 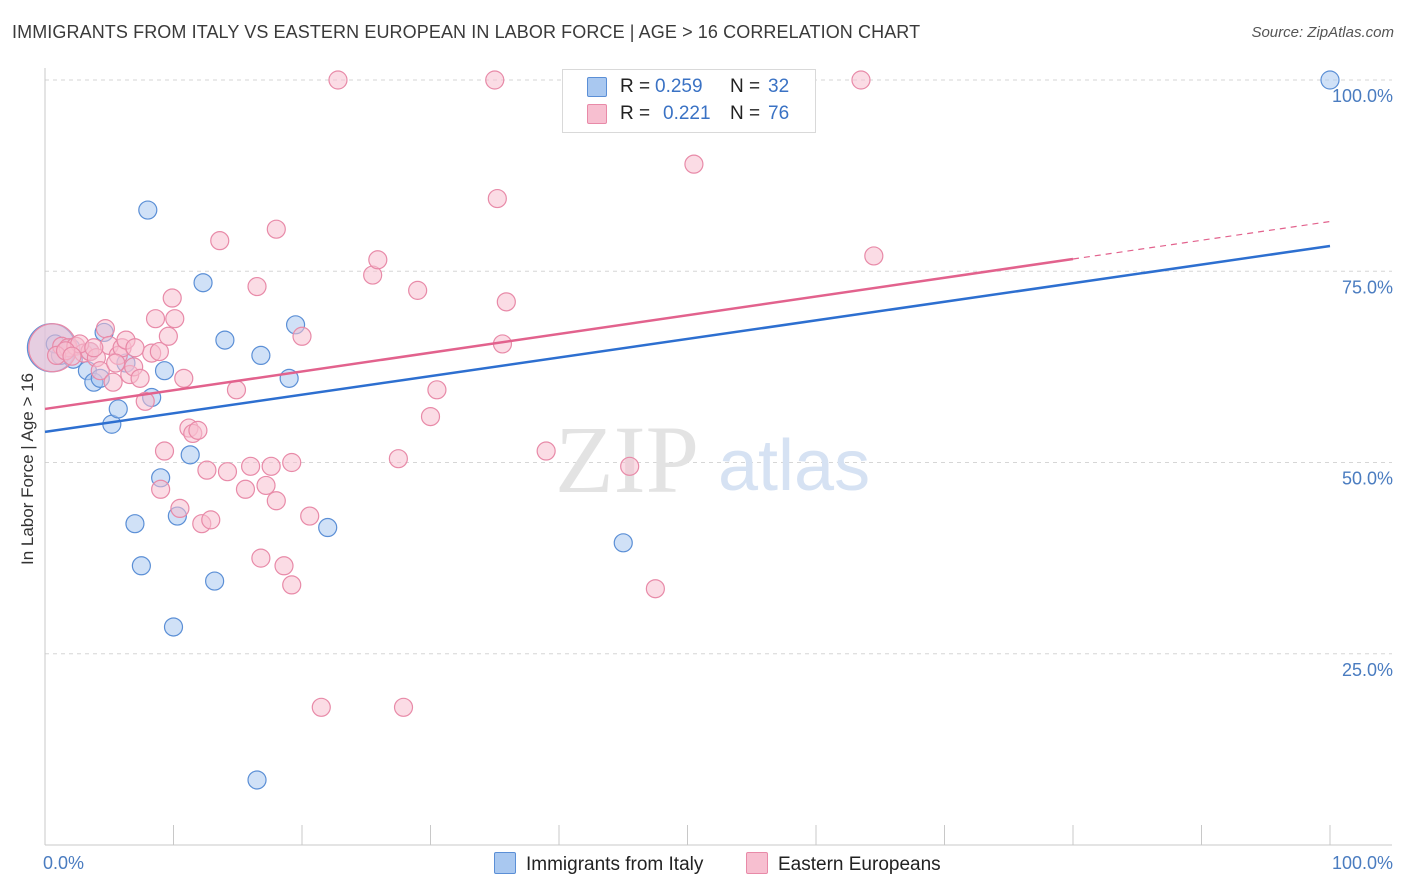 What do you see at coordinates (757, 863) in the screenshot?
I see `bottom-legend-swatch-eastern` at bounding box center [757, 863].